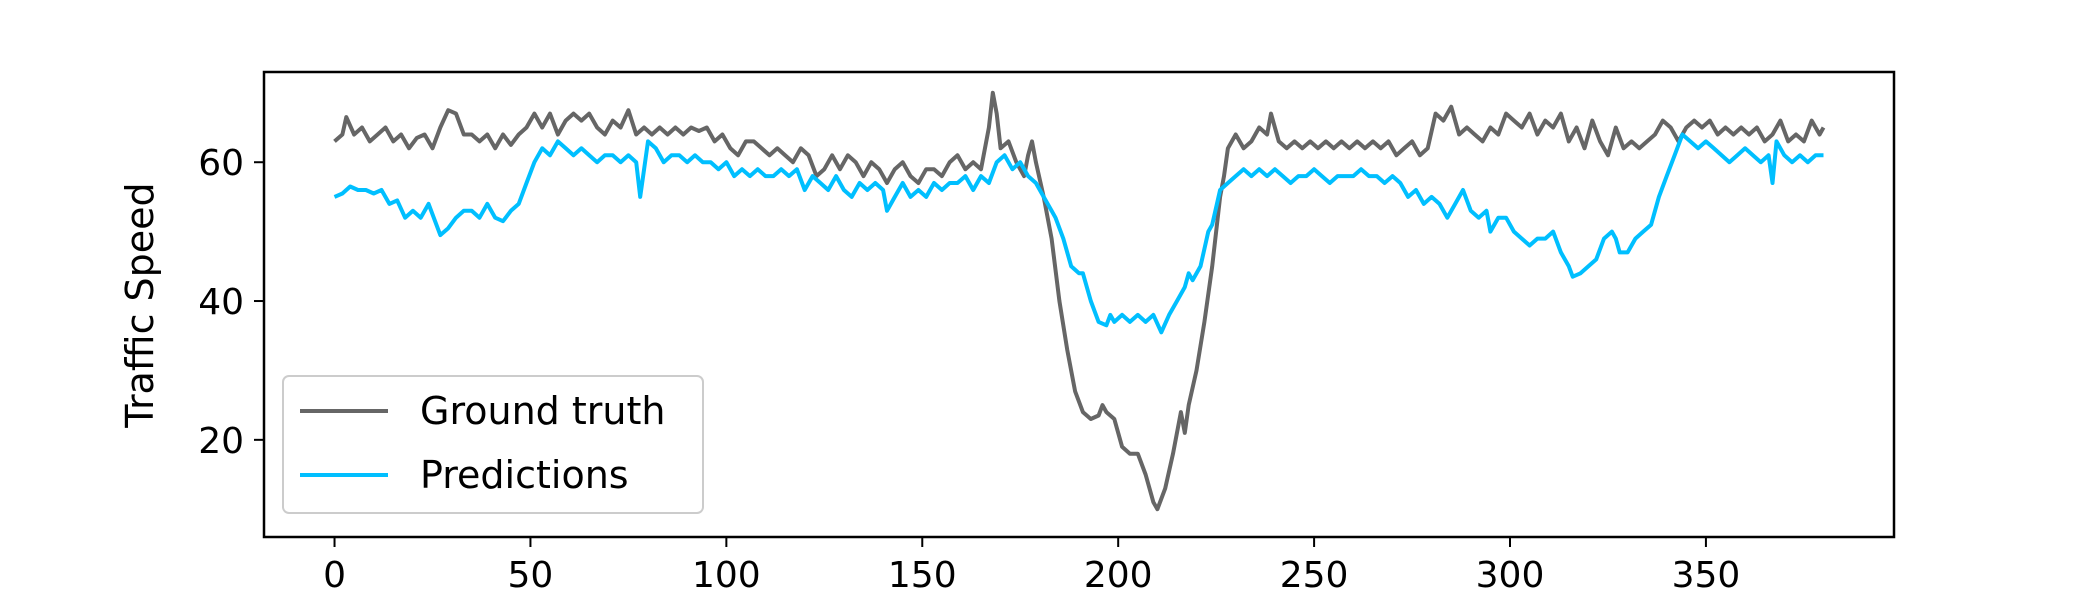 The image size is (2100, 600). I want to click on legend-label-predictions: Predictions, so click(524, 475).